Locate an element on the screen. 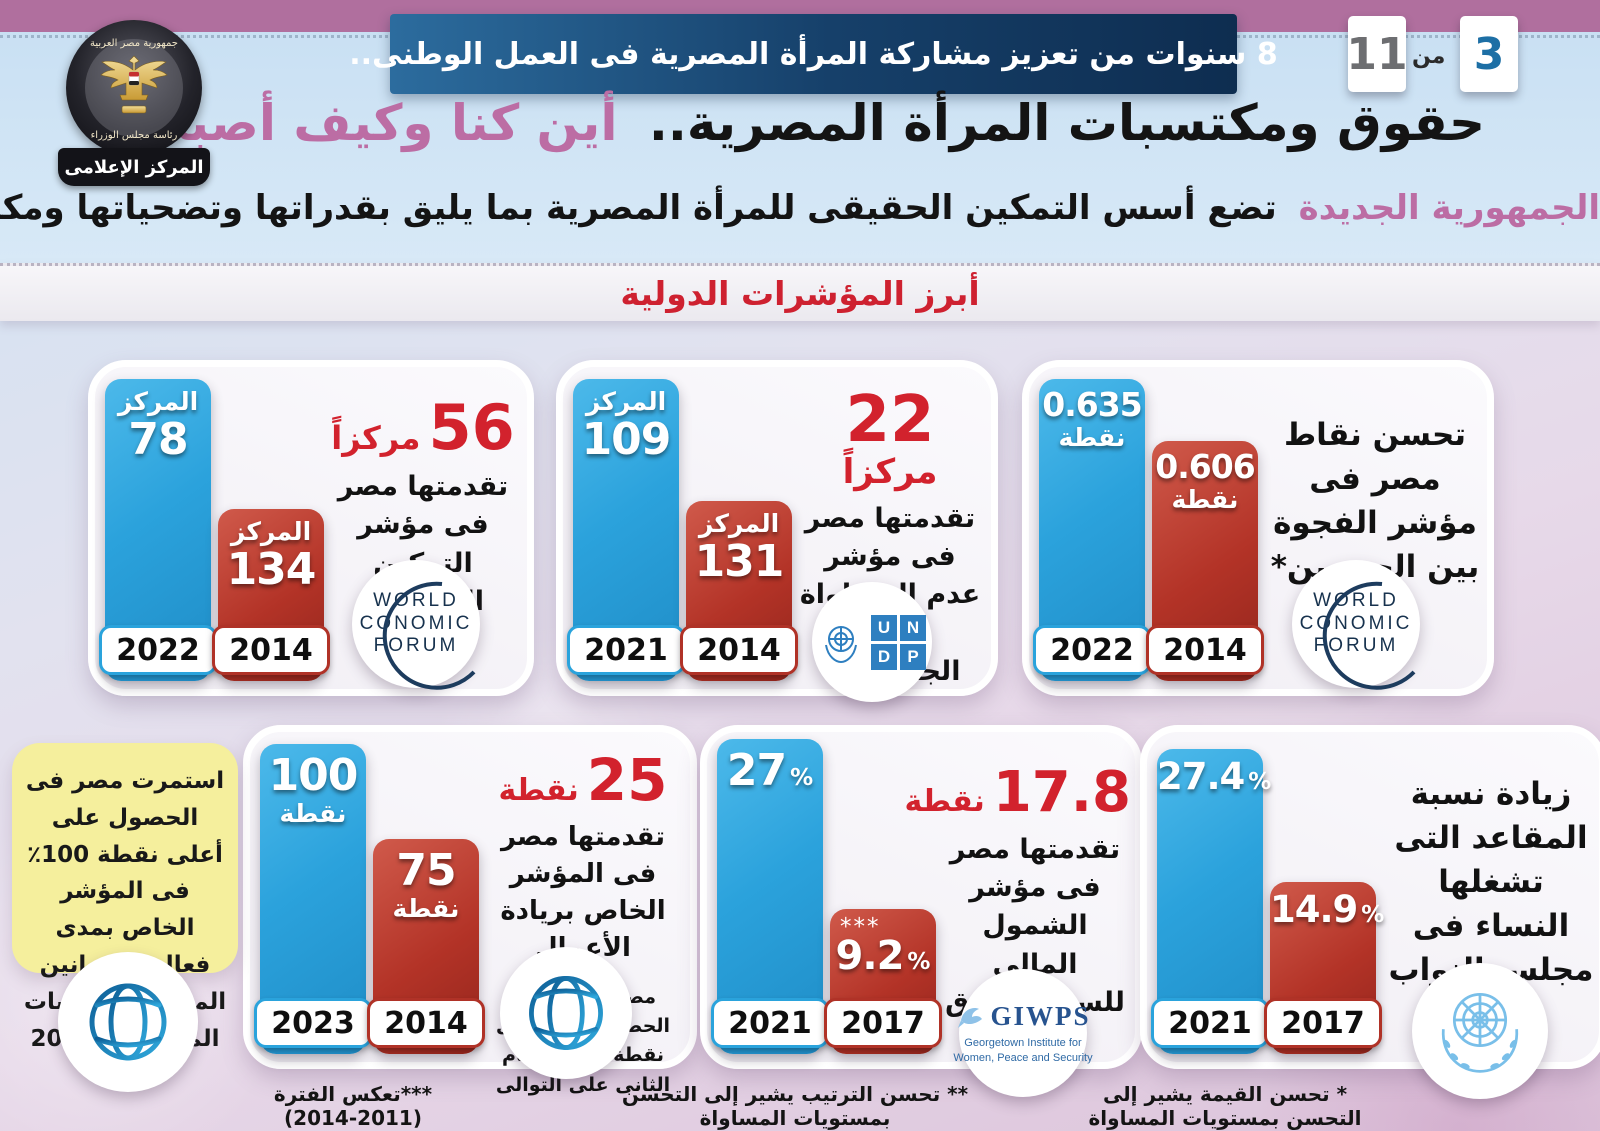 This screenshot has width=1600, height=1131. bar-chart: 100 نقطة 2023 75 نقطة 2014 is located at coordinates (369, 899).